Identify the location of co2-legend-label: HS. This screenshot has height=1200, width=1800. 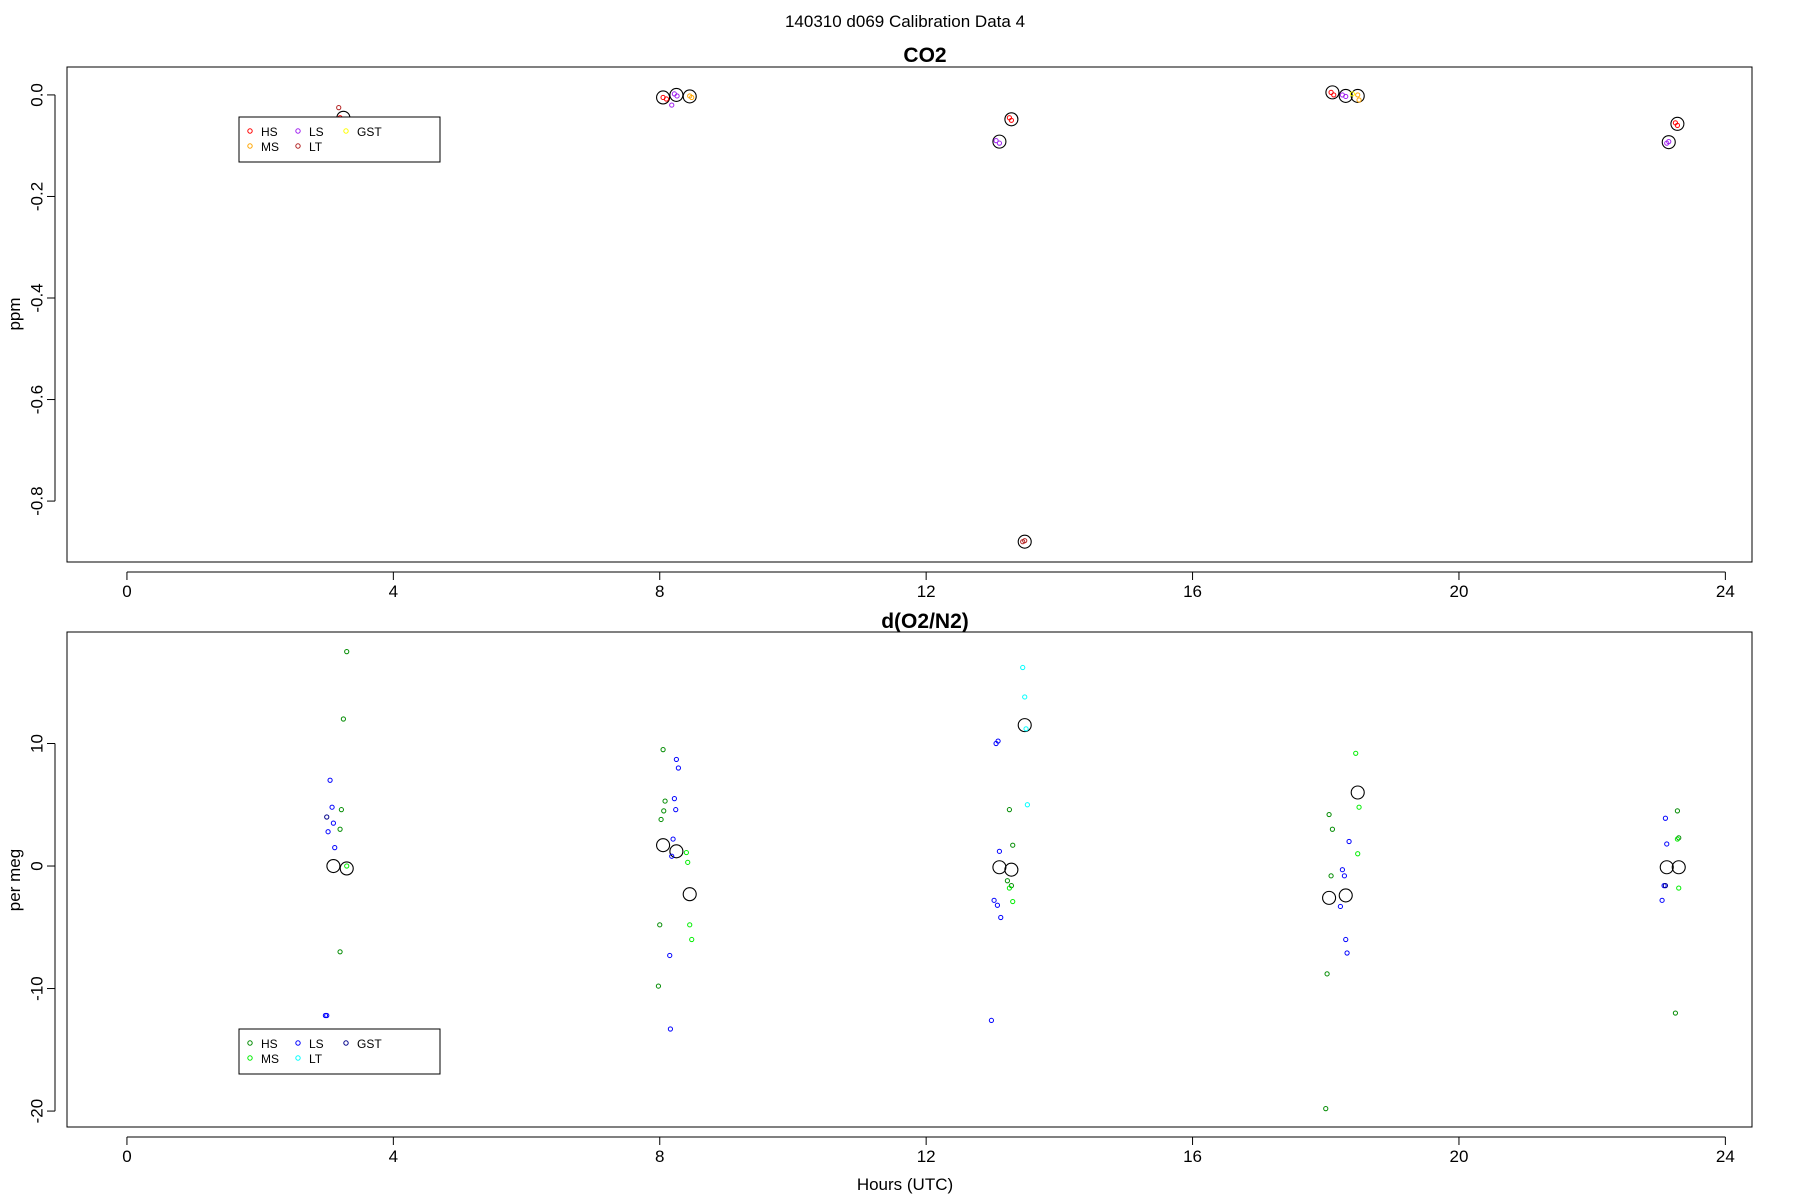
(269, 132).